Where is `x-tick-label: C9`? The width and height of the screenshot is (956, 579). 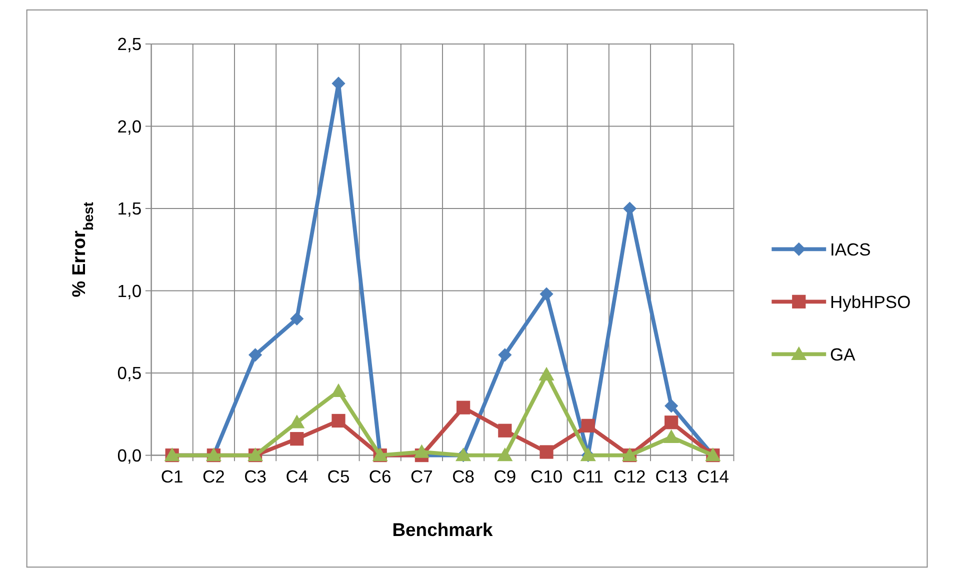
x-tick-label: C9 is located at coordinates (505, 476).